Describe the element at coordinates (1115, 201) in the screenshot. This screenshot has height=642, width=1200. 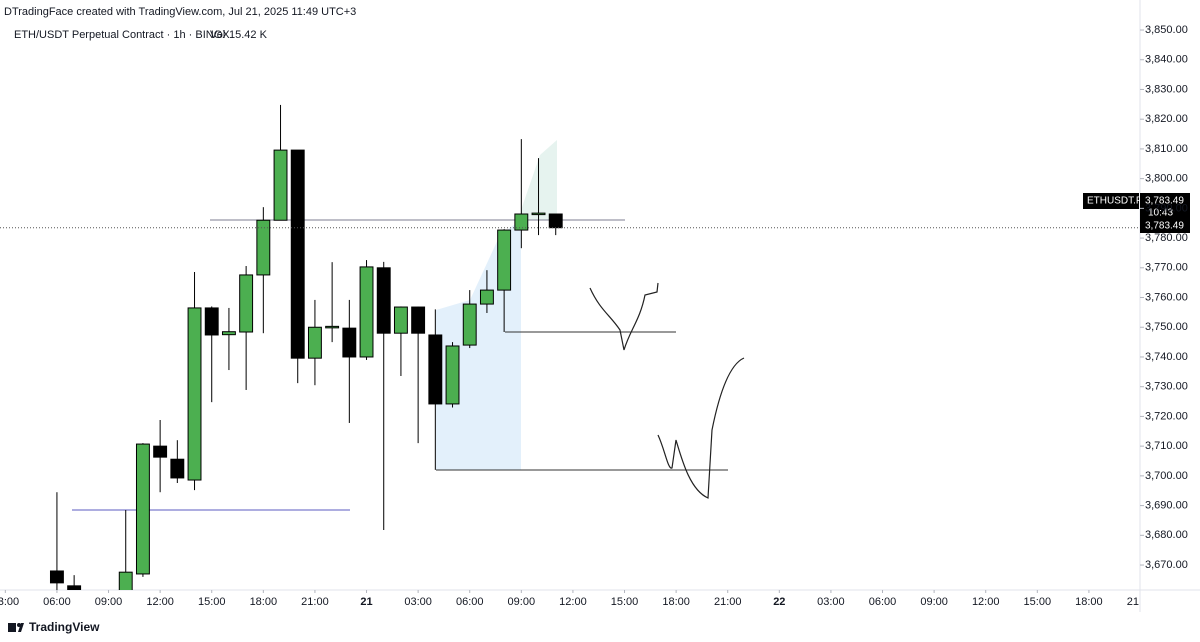
I see `symbol-tag-text: ETHUSDT.P` at that location.